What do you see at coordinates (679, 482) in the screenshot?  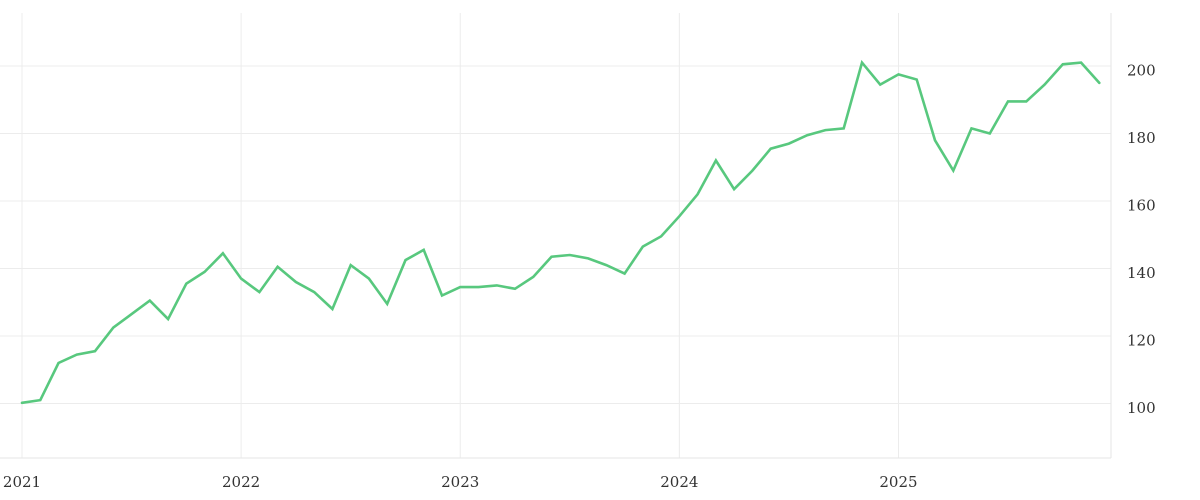 I see `x-axis-tick-label: 2024` at bounding box center [679, 482].